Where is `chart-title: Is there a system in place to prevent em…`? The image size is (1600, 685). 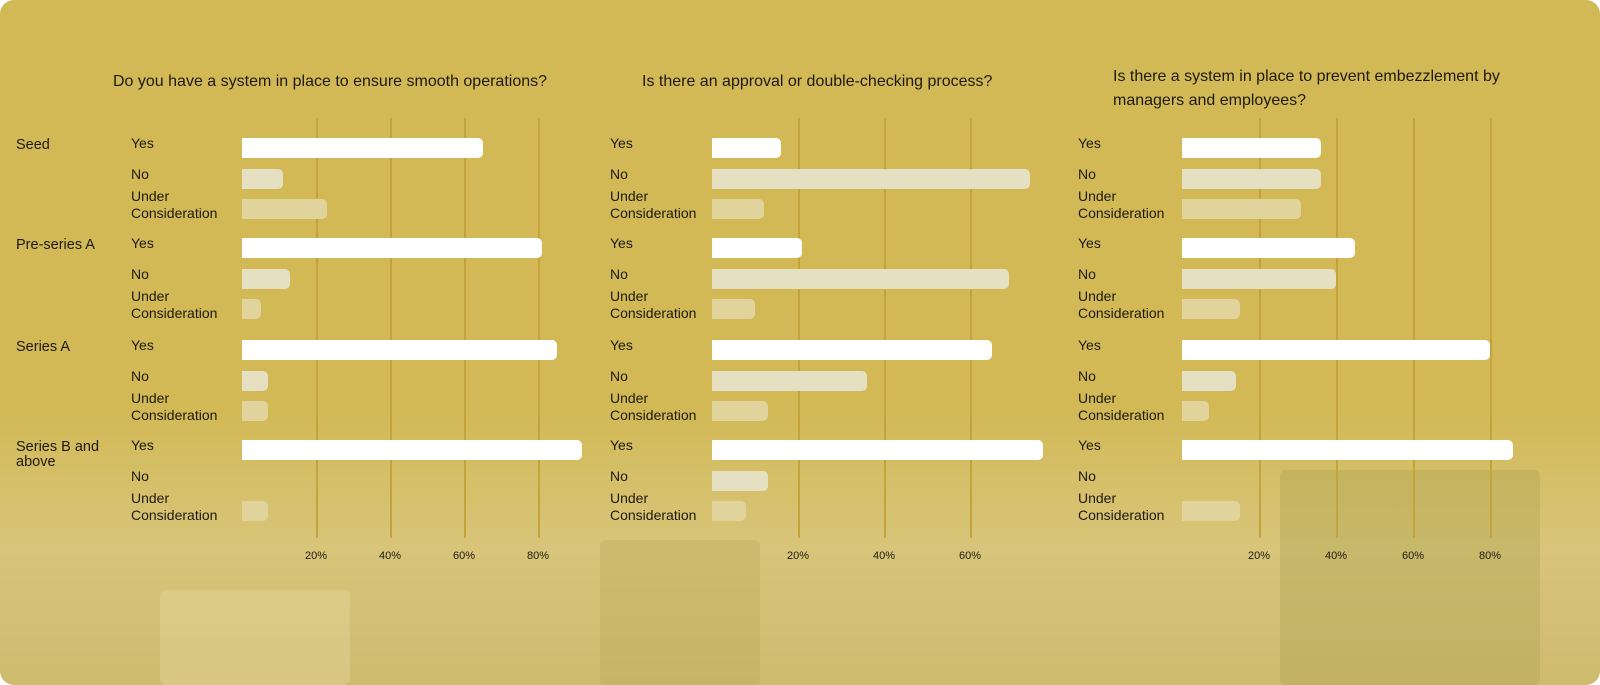 chart-title: Is there a system in place to prevent em… is located at coordinates (1306, 88).